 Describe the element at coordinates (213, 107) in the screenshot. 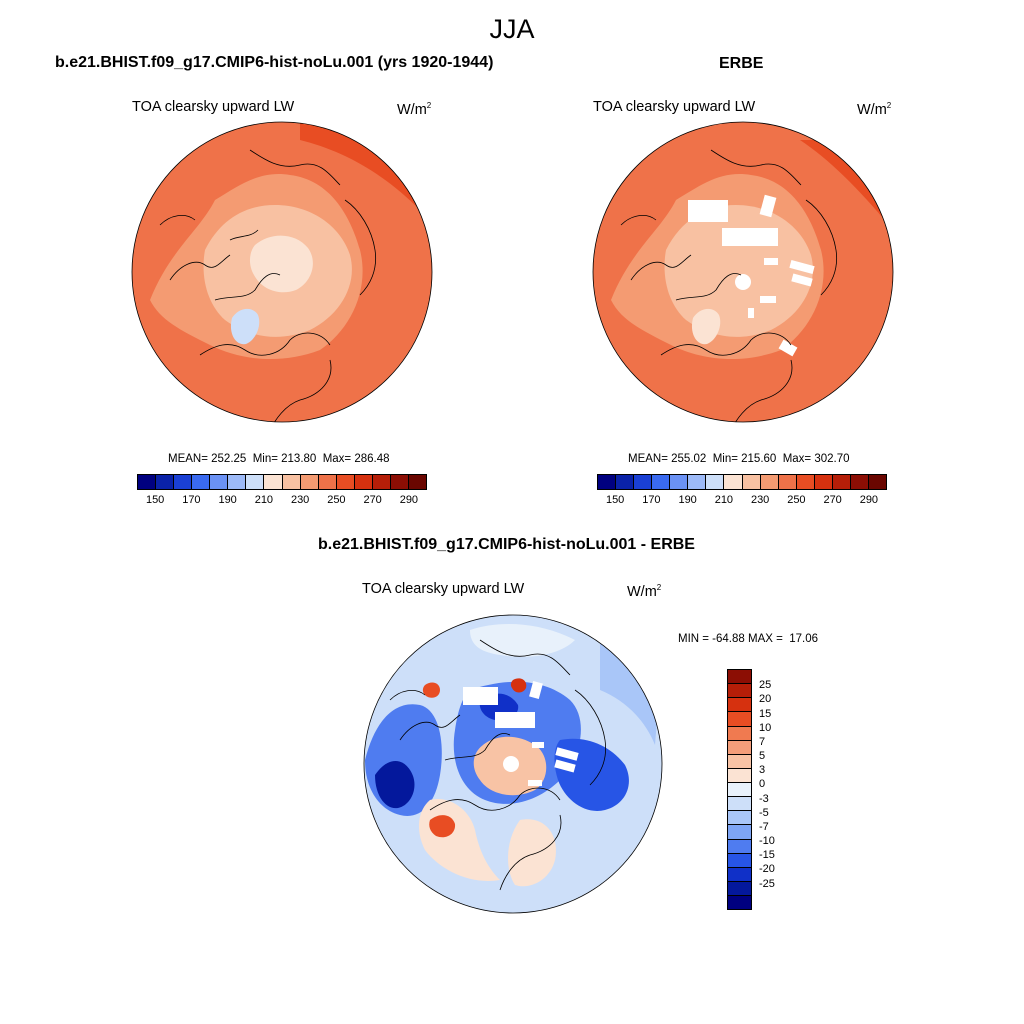

I see `panel-1-variable: TOA clearsky upward LW` at that location.